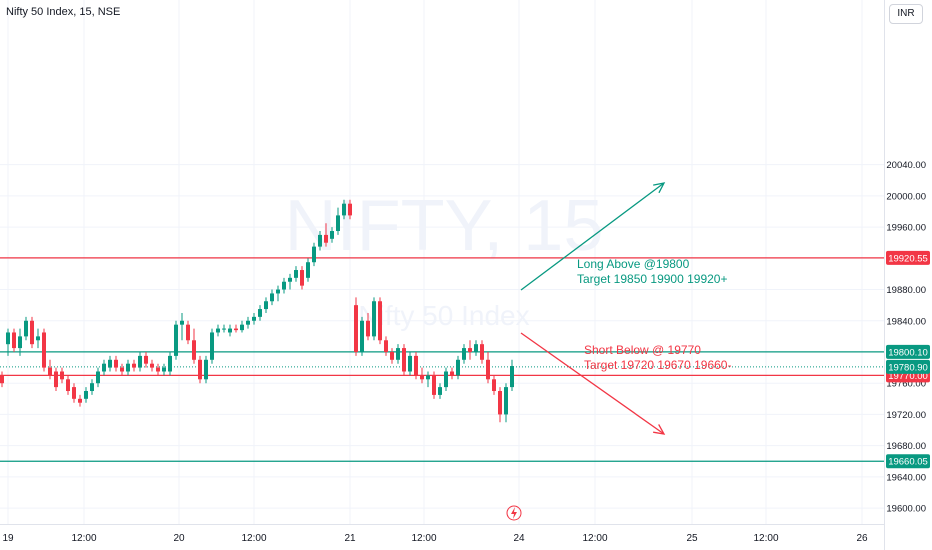 This screenshot has height=550, width=932. What do you see at coordinates (906, 509) in the screenshot?
I see `price-tick-label: 19600.00` at bounding box center [906, 509].